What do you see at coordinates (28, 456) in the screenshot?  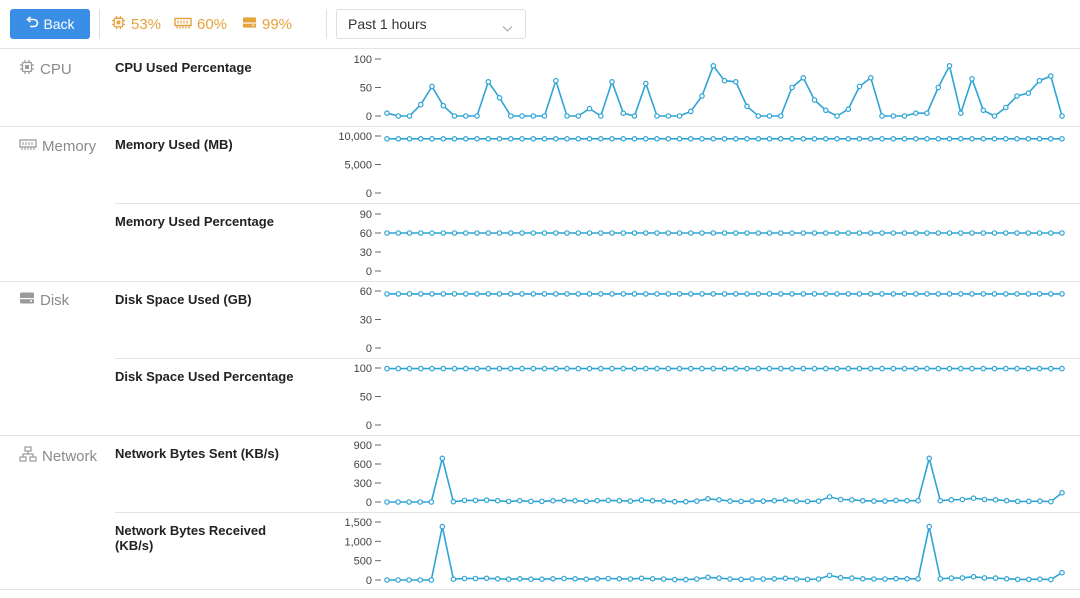 I see `network-icon` at bounding box center [28, 456].